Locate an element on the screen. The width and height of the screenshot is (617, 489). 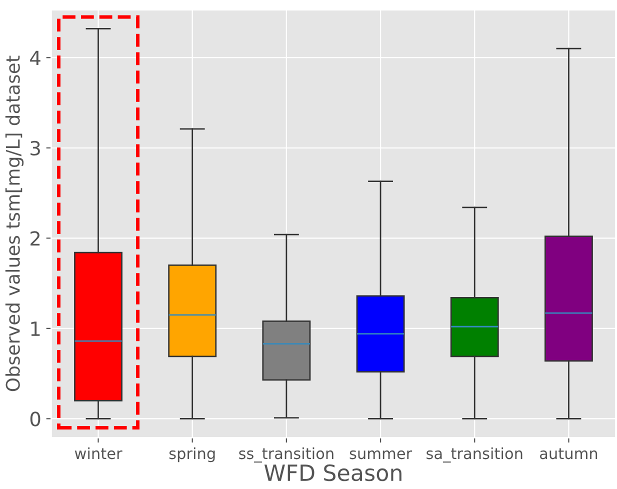
y-tick-label: 3 is located at coordinates (35, 148).